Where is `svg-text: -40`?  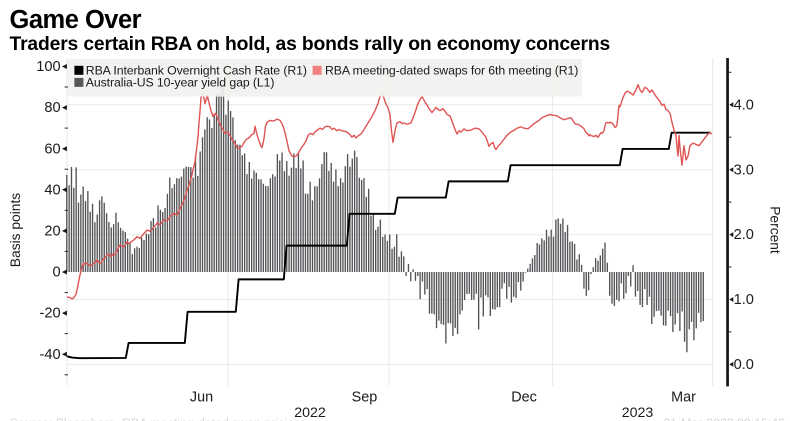
svg-text: -40 is located at coordinates (50, 355).